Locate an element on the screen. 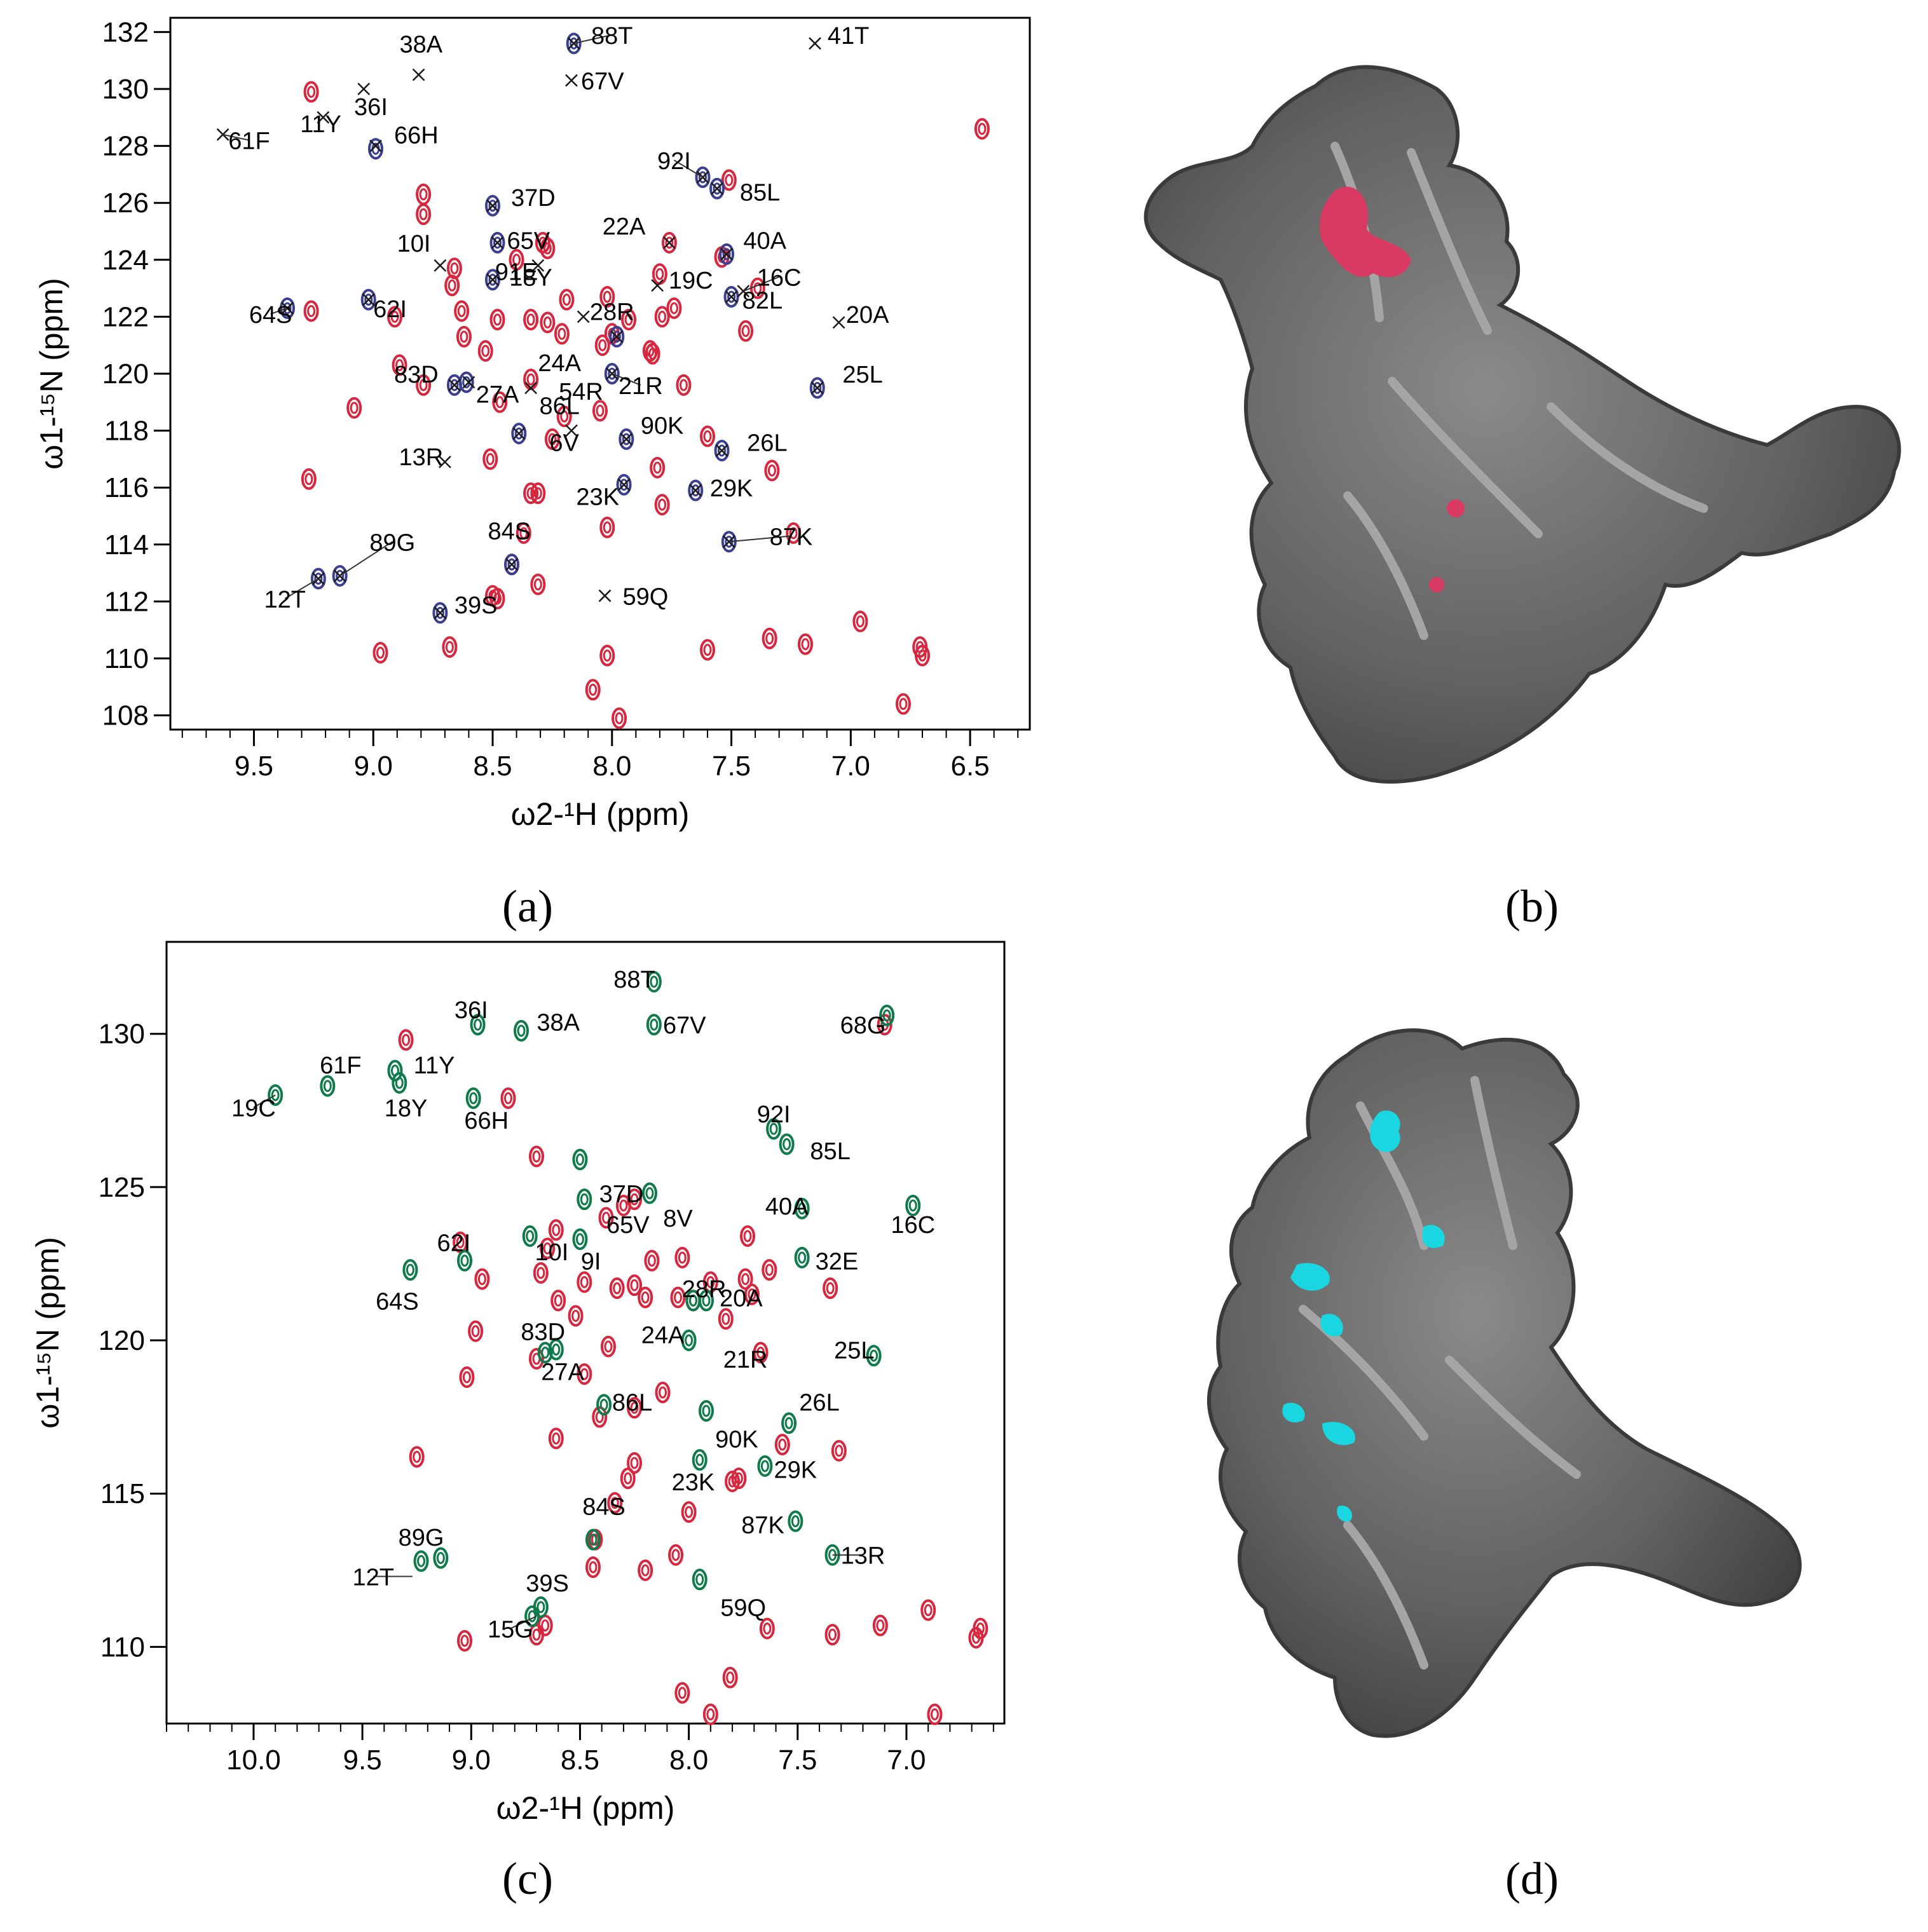 The width and height of the screenshot is (1928, 1932). x-axis-label: ω2-¹H (ppm) is located at coordinates (585, 1808).